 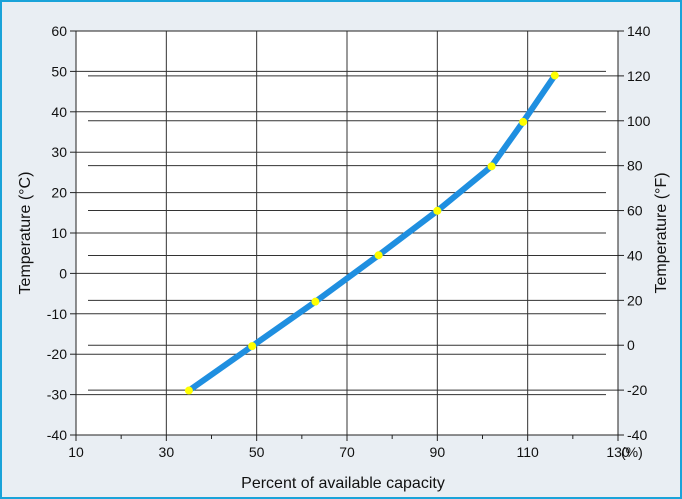 What do you see at coordinates (637, 390) in the screenshot?
I see `y2-tick-label: -20` at bounding box center [637, 390].